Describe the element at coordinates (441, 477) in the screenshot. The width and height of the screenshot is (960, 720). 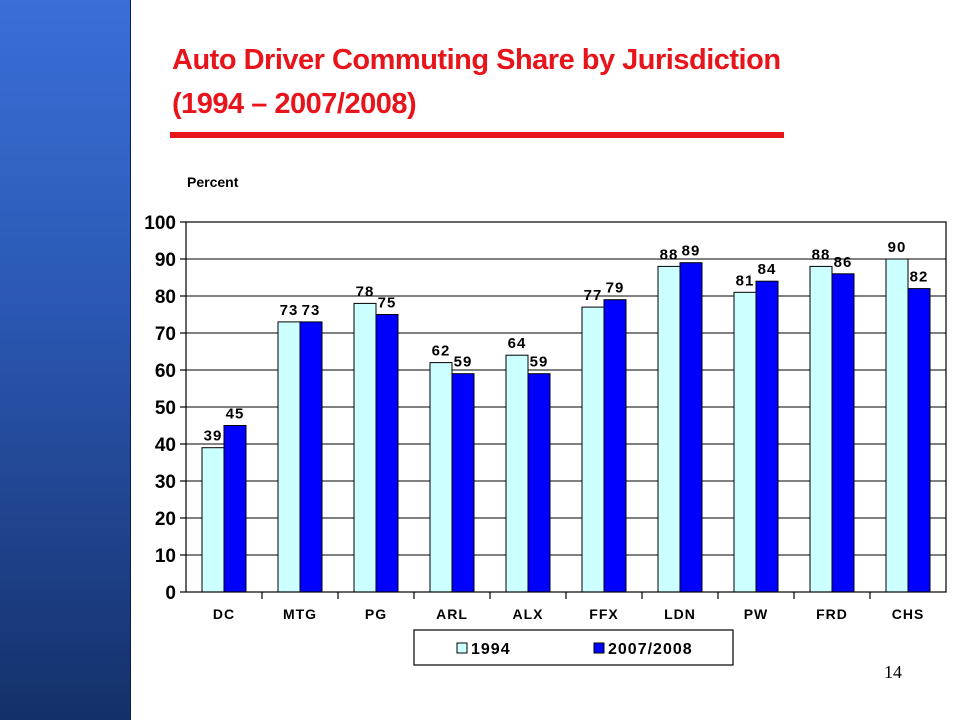
I see `bar-arl-1994` at that location.